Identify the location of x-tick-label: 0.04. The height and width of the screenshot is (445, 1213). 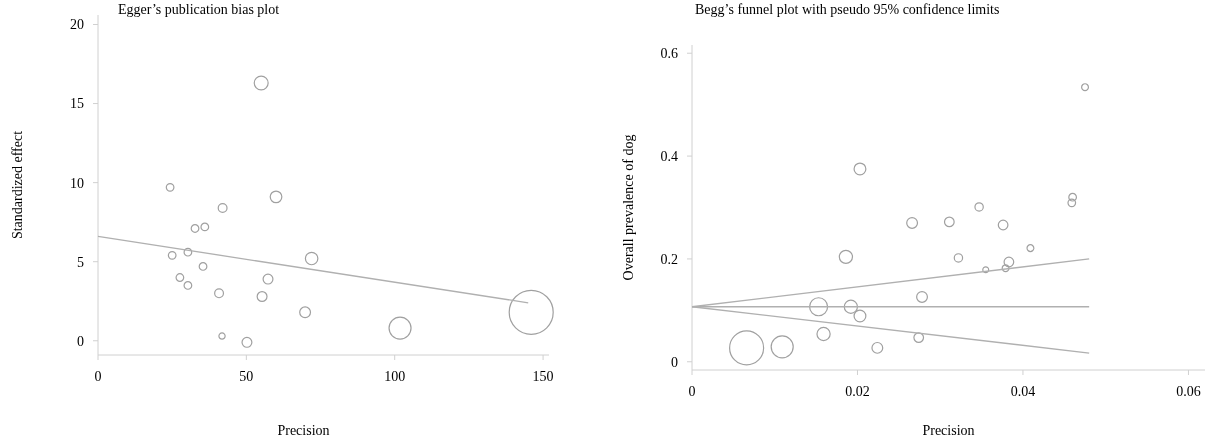
(1023, 391).